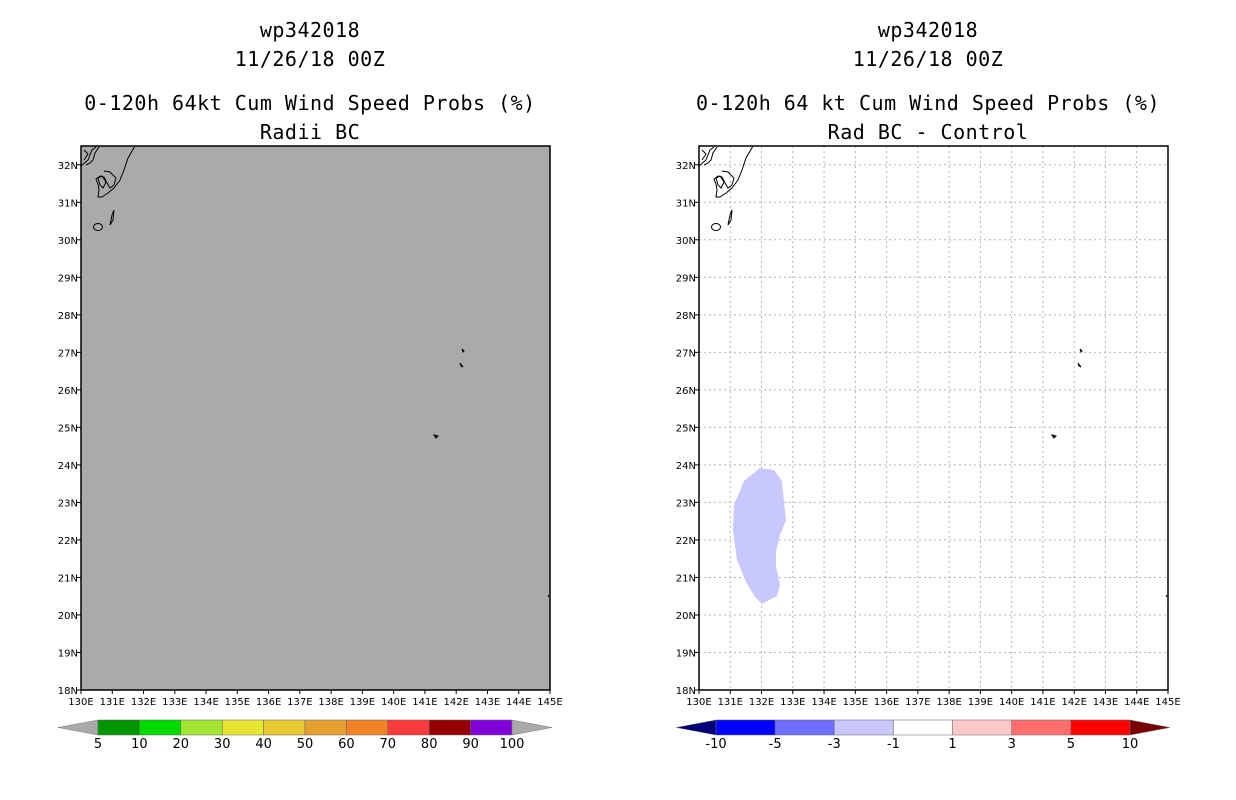 The image size is (1236, 800). Describe the element at coordinates (715, 744) in the screenshot. I see `colorbar-label: -10` at that location.